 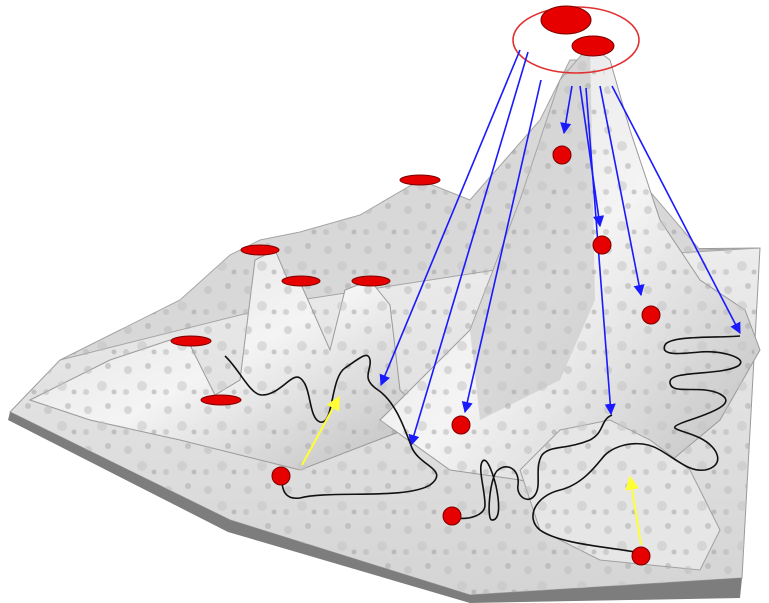 What do you see at coordinates (593, 46) in the screenshot?
I see `marker-summit-small` at bounding box center [593, 46].